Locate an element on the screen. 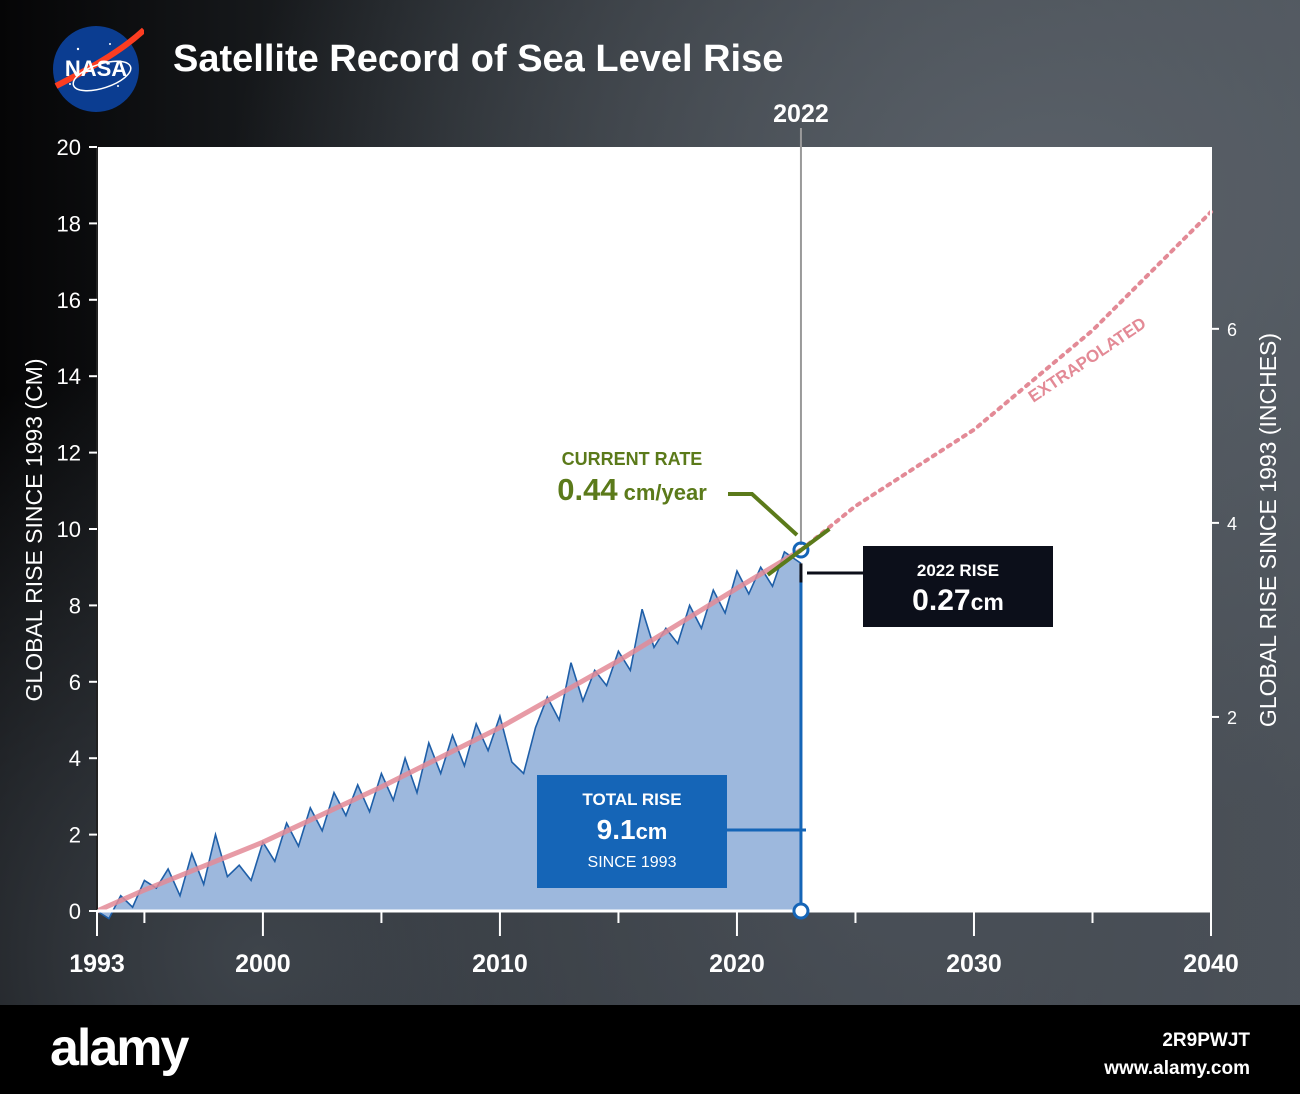 This screenshot has height=1094, width=1300. y-tick-label: 16 is located at coordinates (69, 300).